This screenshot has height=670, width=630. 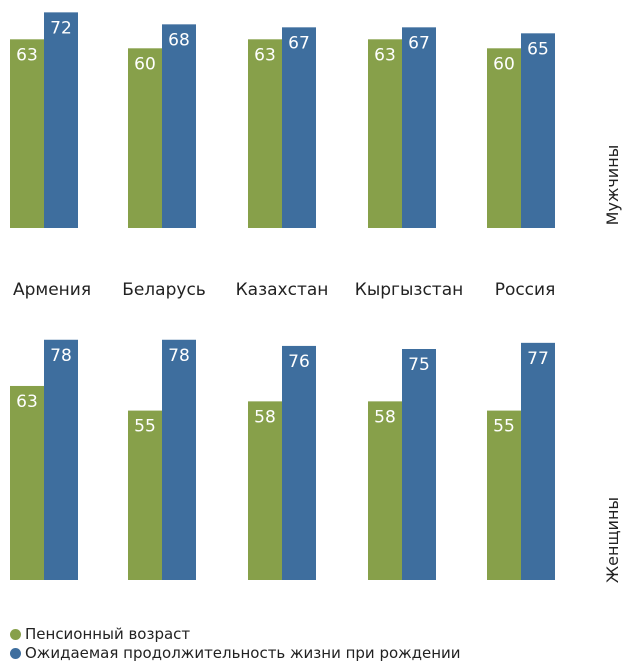 What do you see at coordinates (15, 634) in the screenshot?
I see `legend-swatch-pension` at bounding box center [15, 634].